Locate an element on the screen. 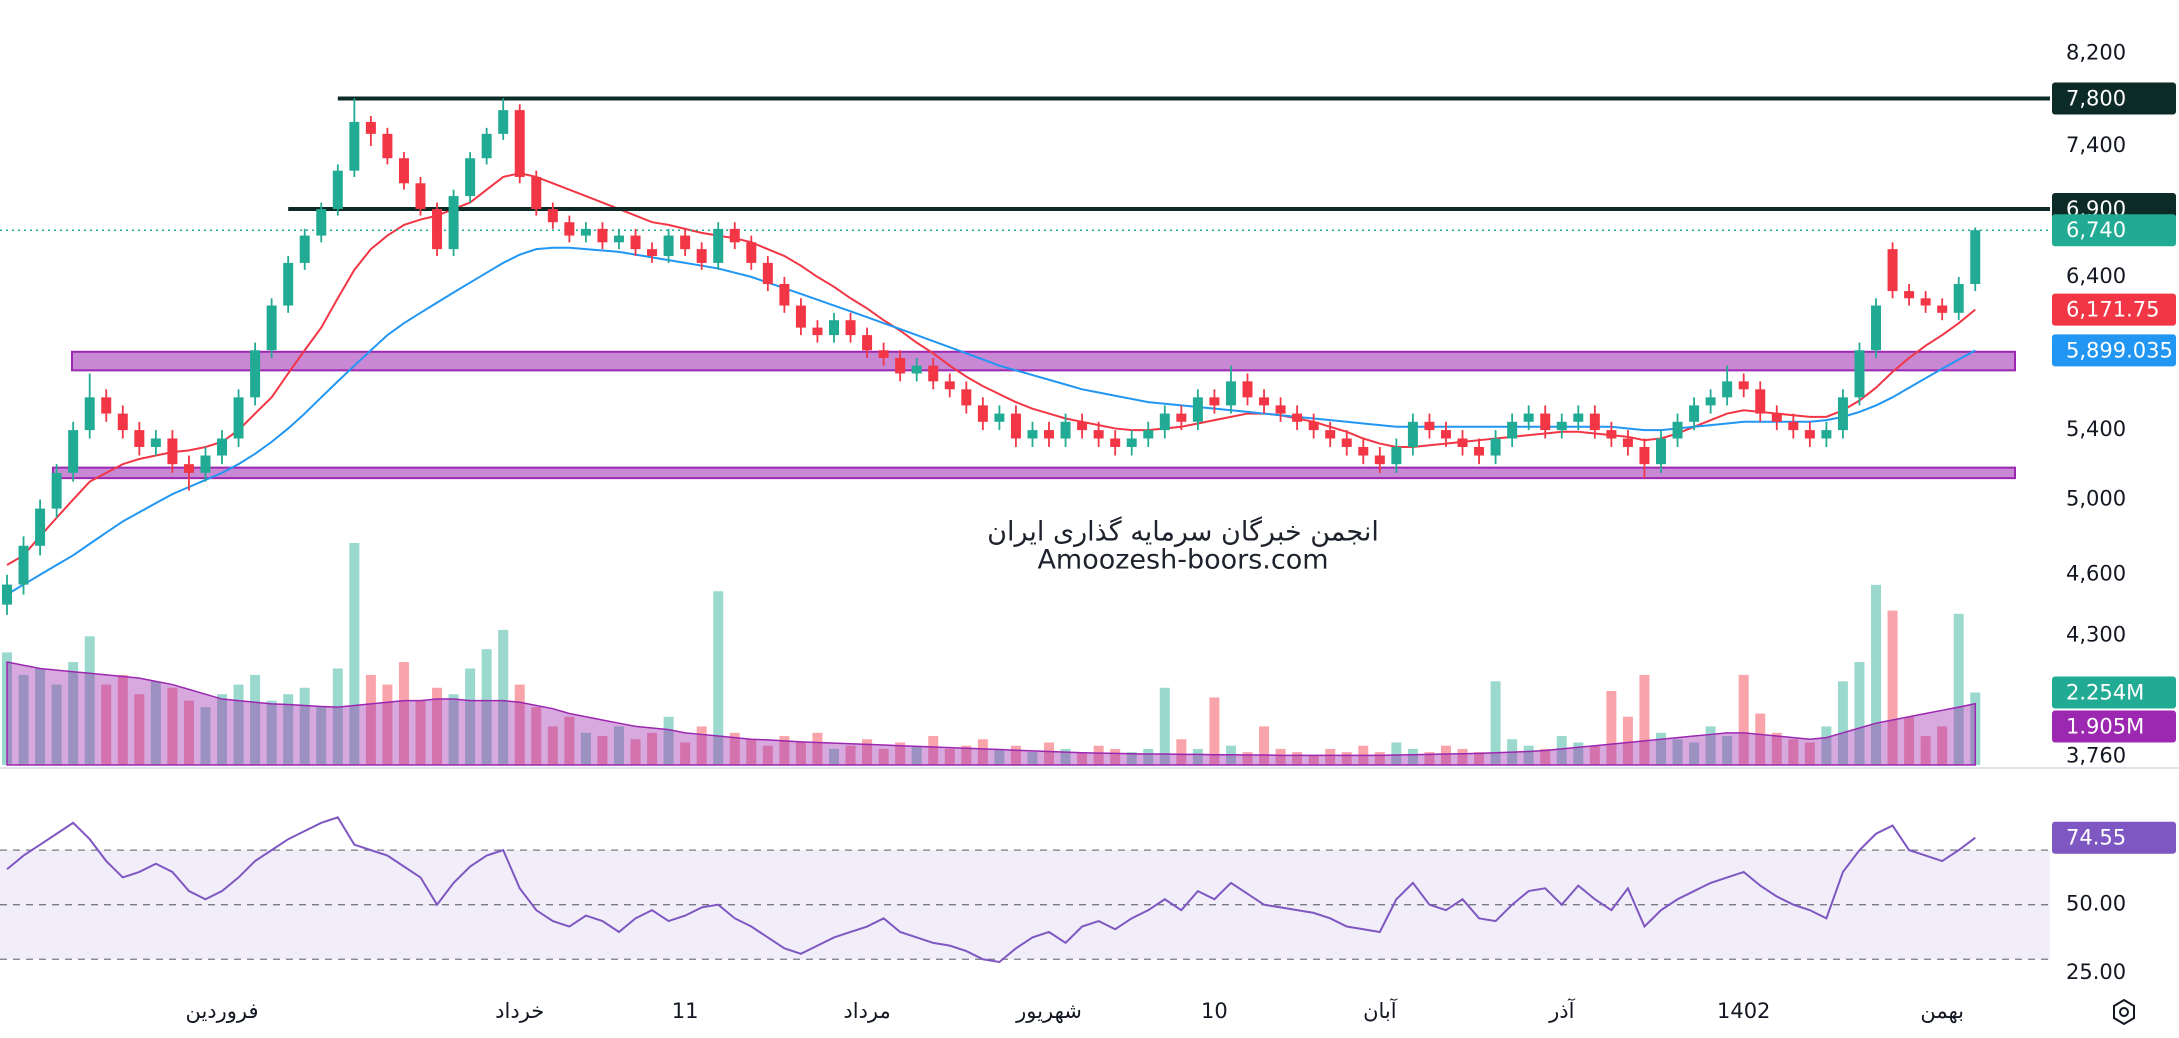 The height and width of the screenshot is (1038, 2179). ma-tag: 5,899.035 is located at coordinates (2114, 350).